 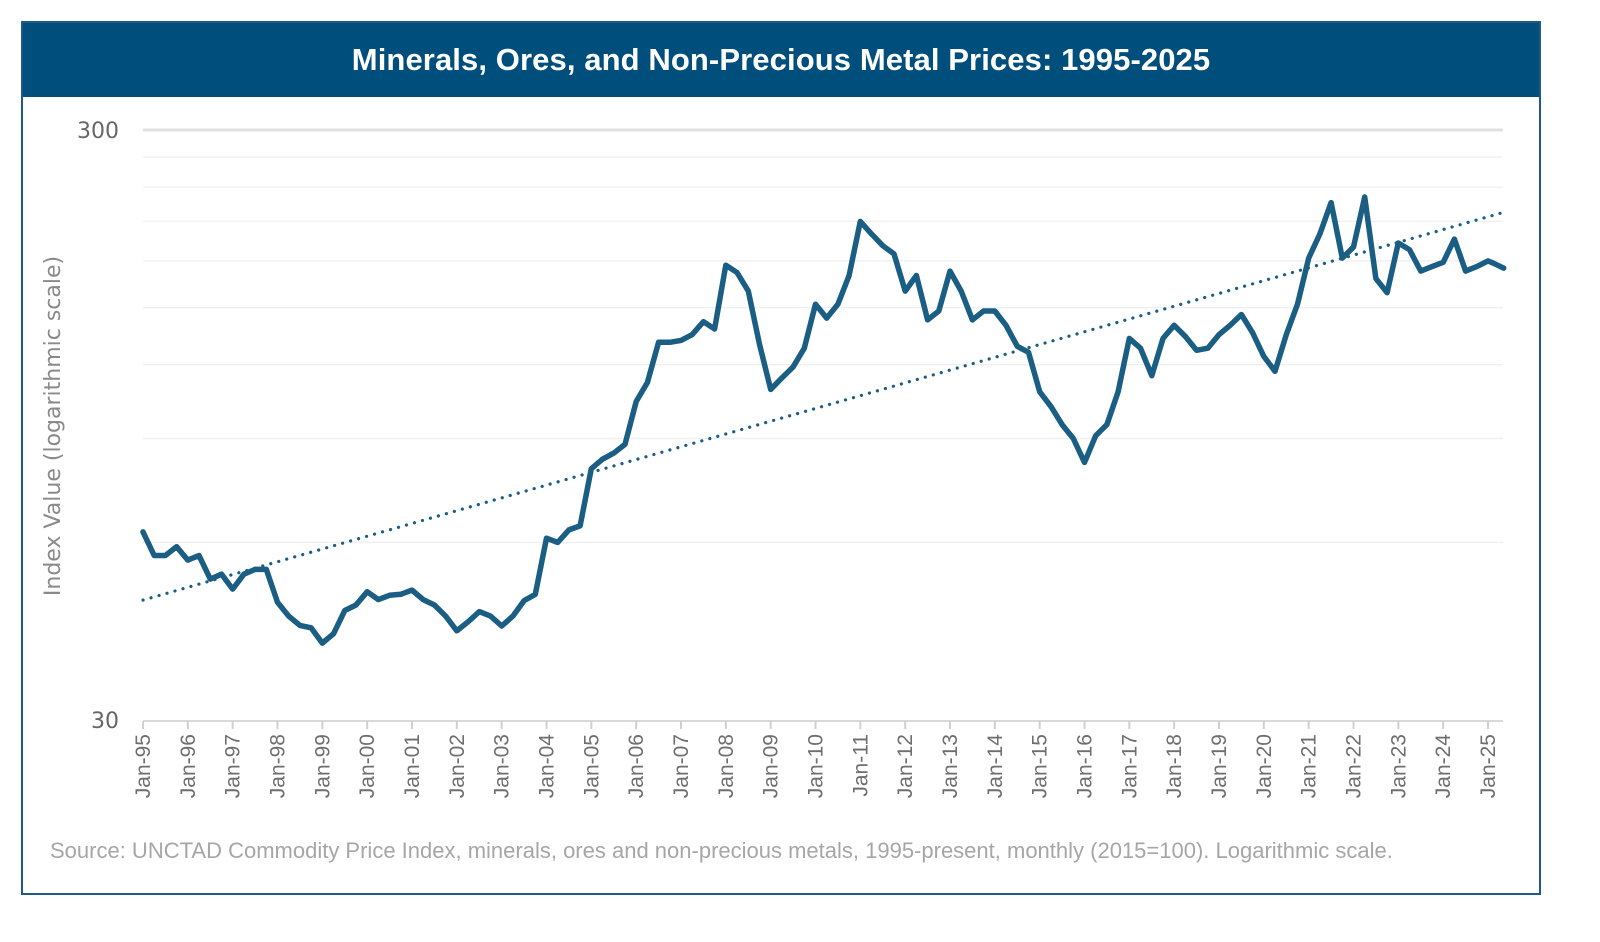 I want to click on x-tick-label: Jan-23, so click(x=1398, y=766).